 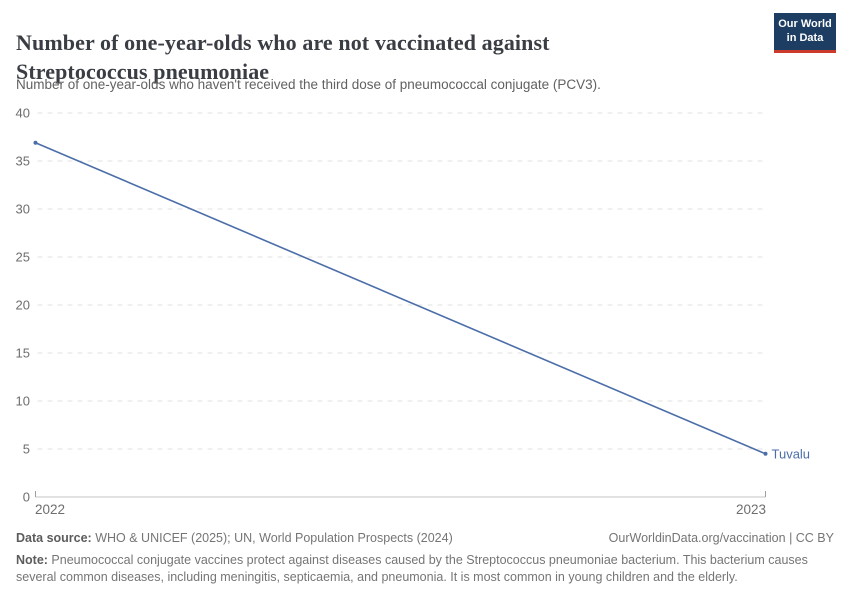 What do you see at coordinates (721, 538) in the screenshot?
I see `license-link: OurWorldinData.org/vaccination | CC BY` at bounding box center [721, 538].